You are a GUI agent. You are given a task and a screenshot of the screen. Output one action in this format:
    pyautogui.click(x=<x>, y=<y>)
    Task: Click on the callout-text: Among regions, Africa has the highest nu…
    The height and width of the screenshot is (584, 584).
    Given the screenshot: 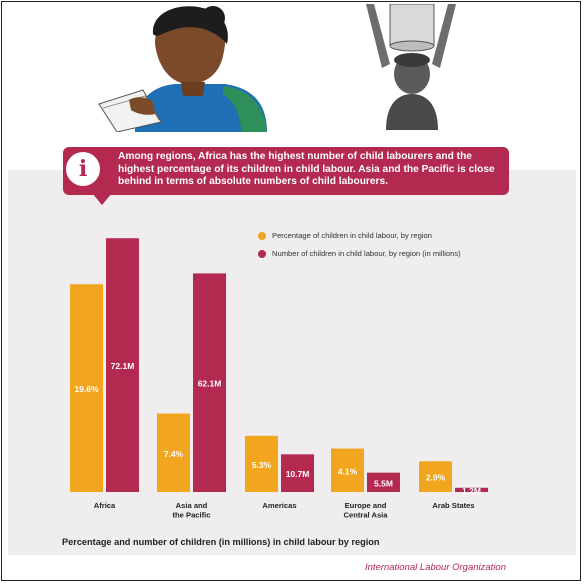 What is the action you would take?
    pyautogui.click(x=306, y=169)
    